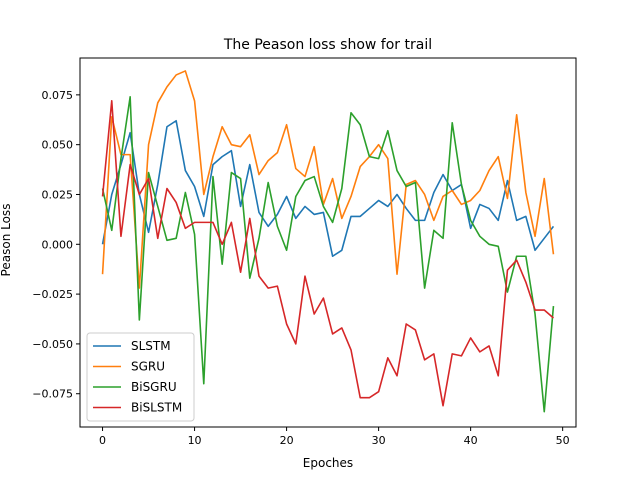 This screenshot has width=640, height=480. What do you see at coordinates (156, 408) in the screenshot?
I see `legend-label-bislstm: BiSLSTM` at bounding box center [156, 408].